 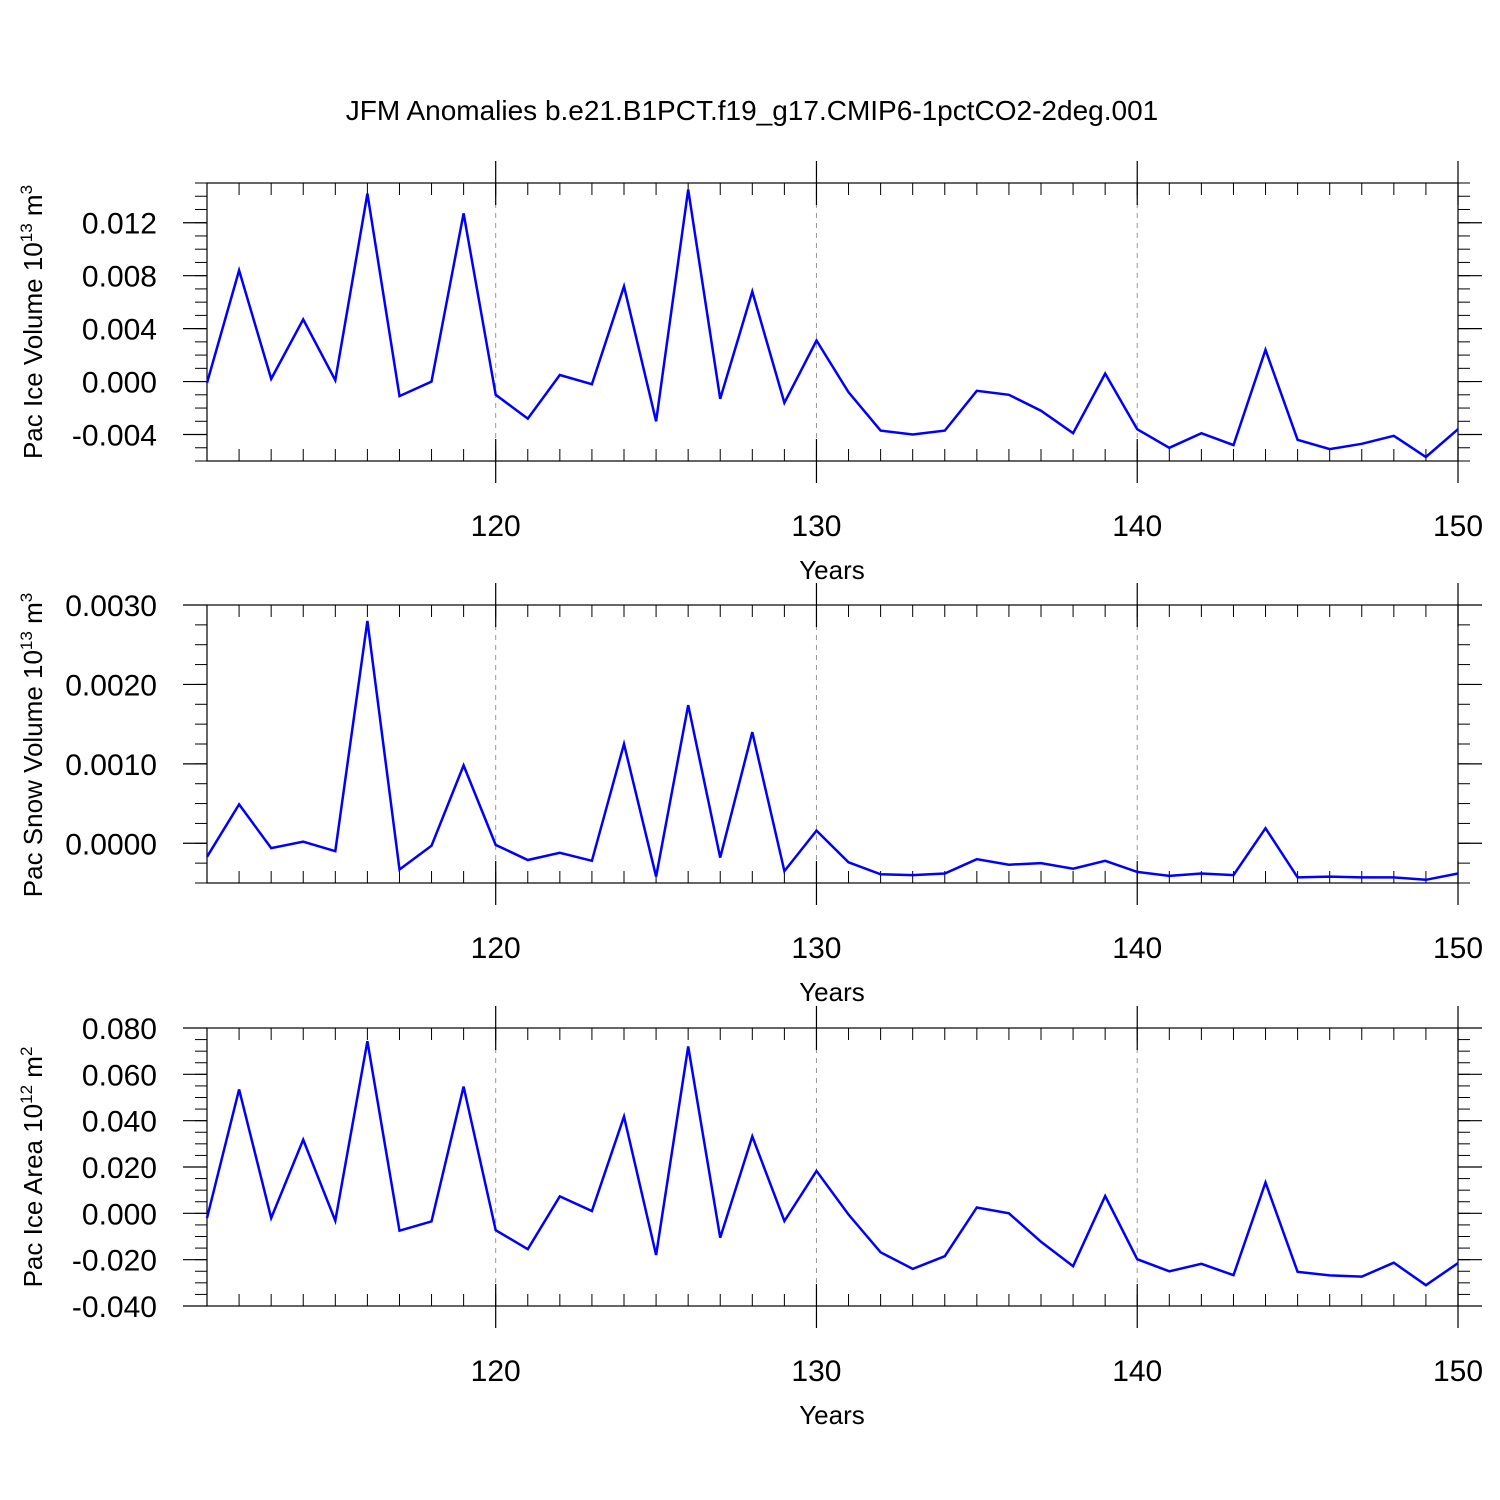 I want to click on y-axis-label-text: Pac Snow Volume 10, so click(x=33, y=773).